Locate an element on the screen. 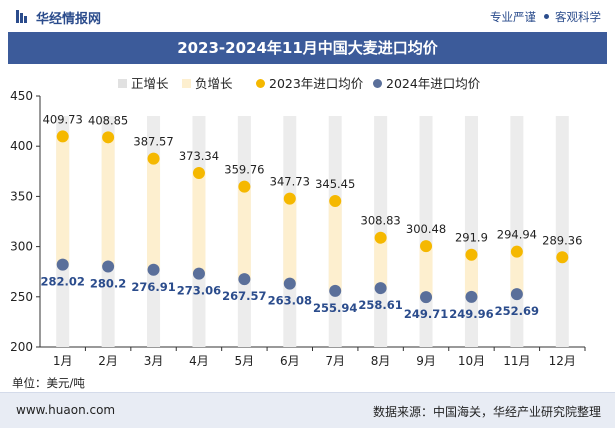 This screenshot has width=615, height=428. unit-note: 单位：美元/吨 is located at coordinates (48, 383).